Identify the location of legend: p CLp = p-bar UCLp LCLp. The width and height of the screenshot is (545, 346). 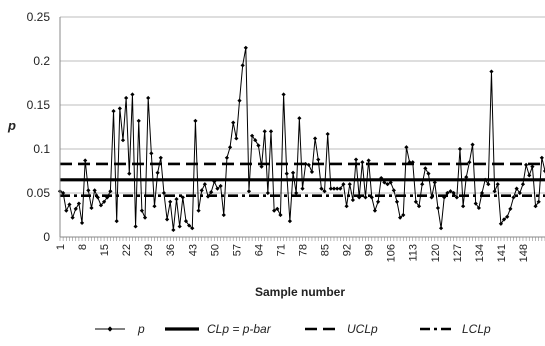
(293, 329).